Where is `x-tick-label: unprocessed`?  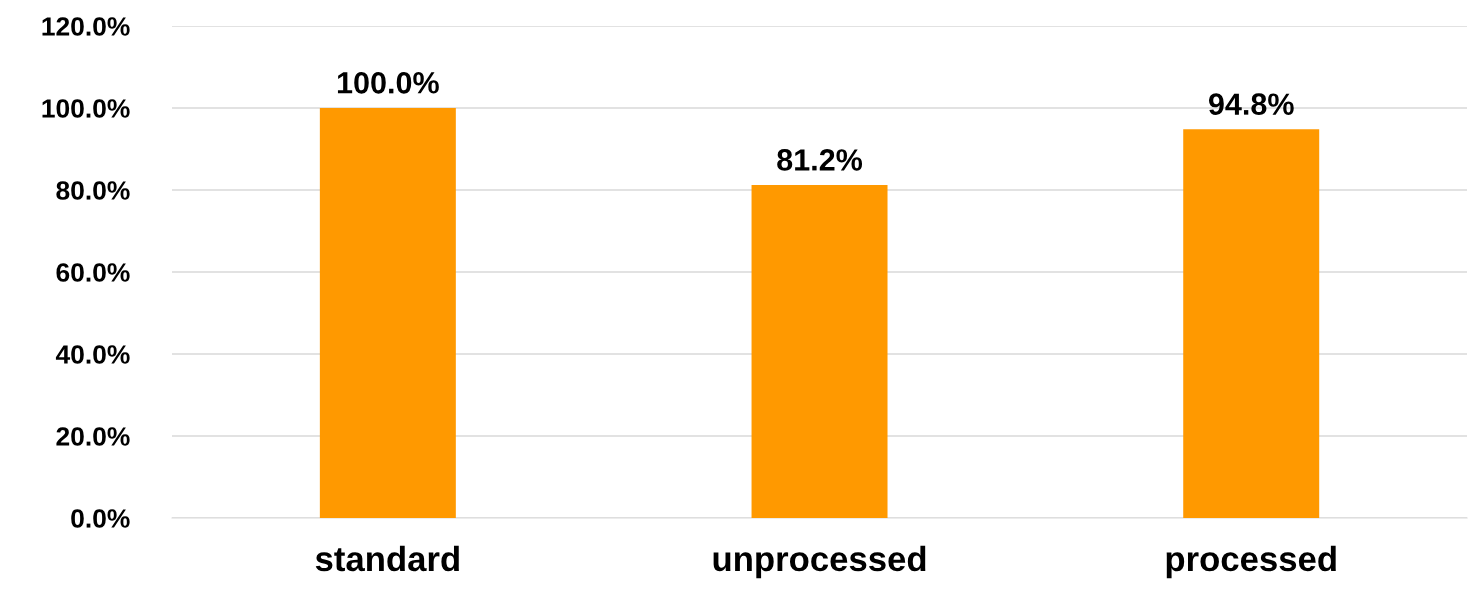
x-tick-label: unprocessed is located at coordinates (819, 562).